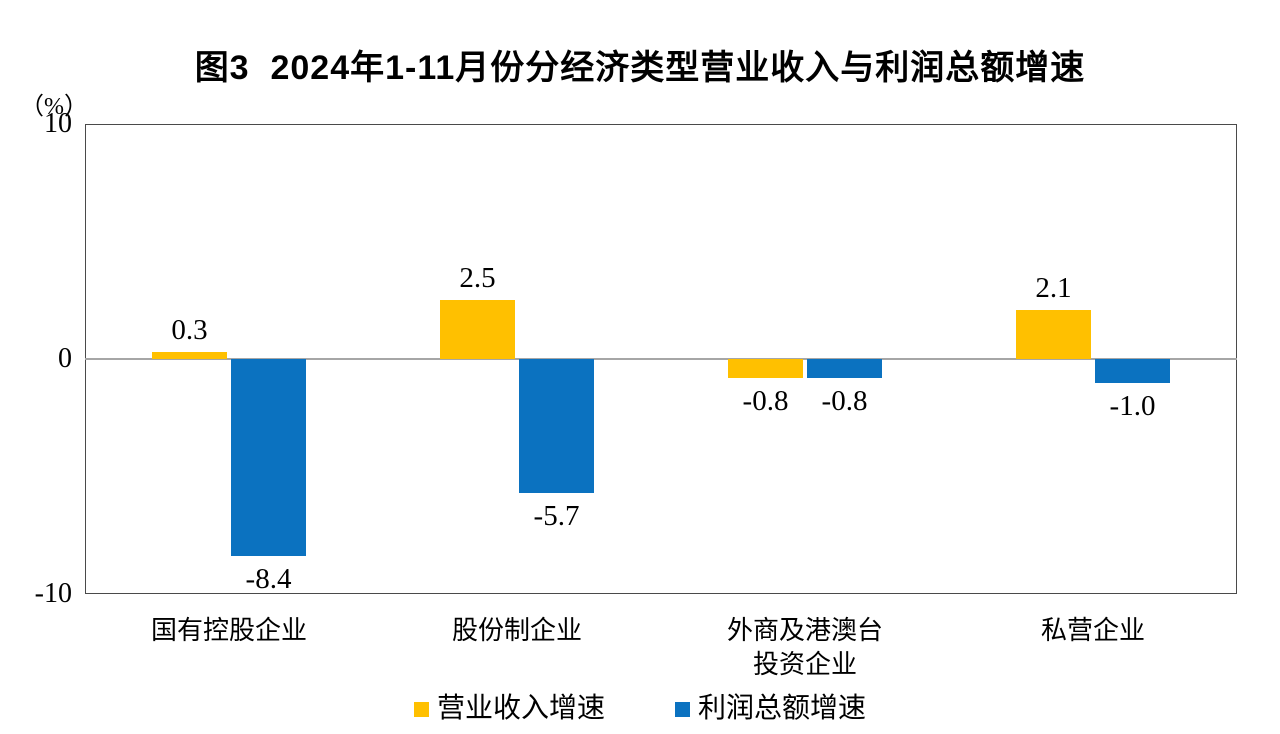  I want to click on bar-label-revenue-3: 2.1, so click(1053, 287).